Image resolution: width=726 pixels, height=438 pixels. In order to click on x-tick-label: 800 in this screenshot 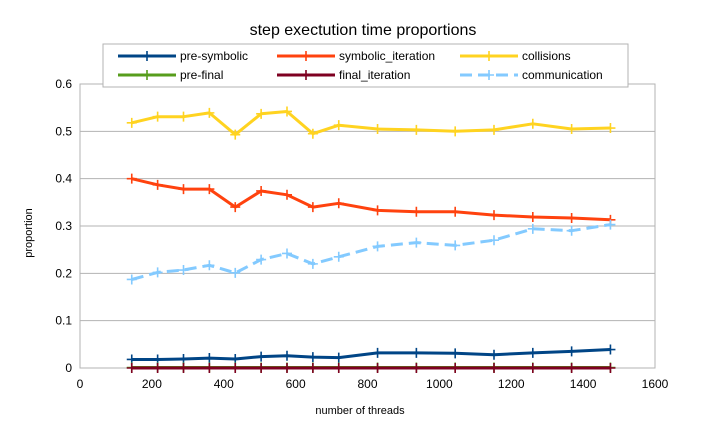, I will do `click(367, 384)`.